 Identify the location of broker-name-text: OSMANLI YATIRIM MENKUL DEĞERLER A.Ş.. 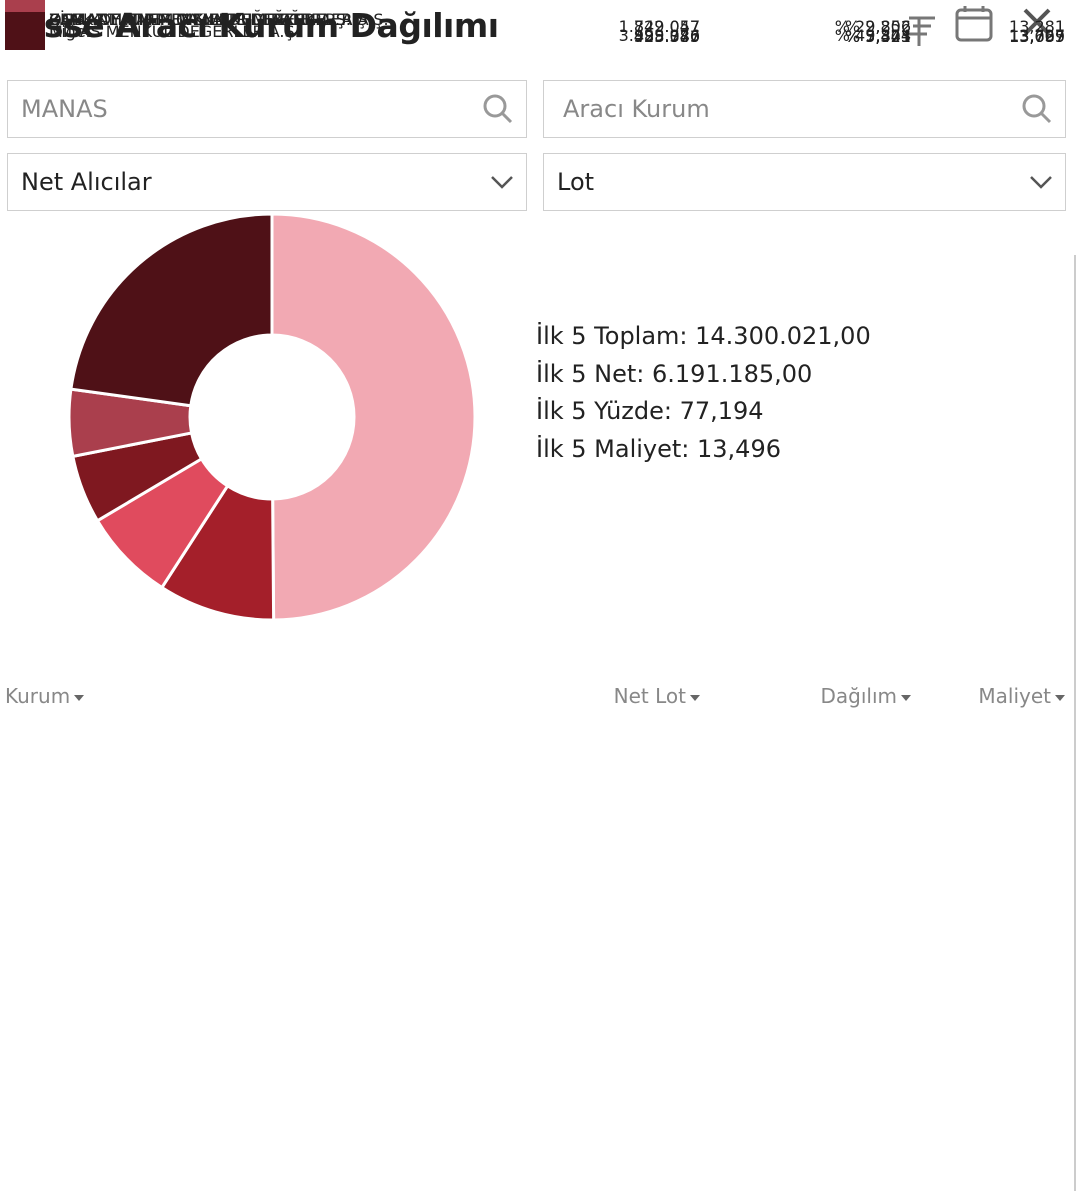
(219, 19).